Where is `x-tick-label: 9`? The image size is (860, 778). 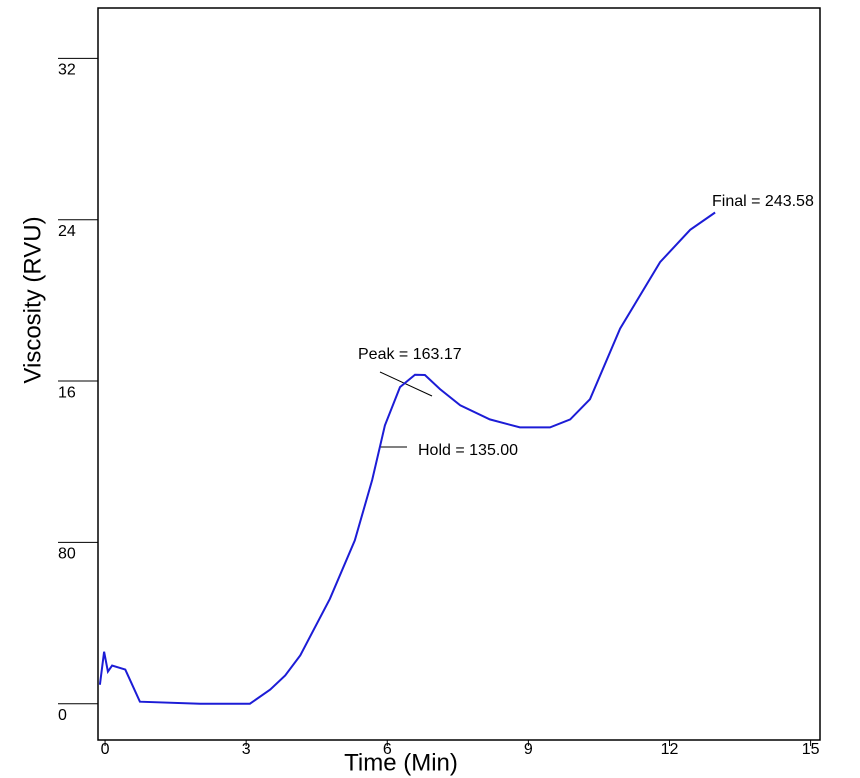
x-tick-label: 9 is located at coordinates (528, 749).